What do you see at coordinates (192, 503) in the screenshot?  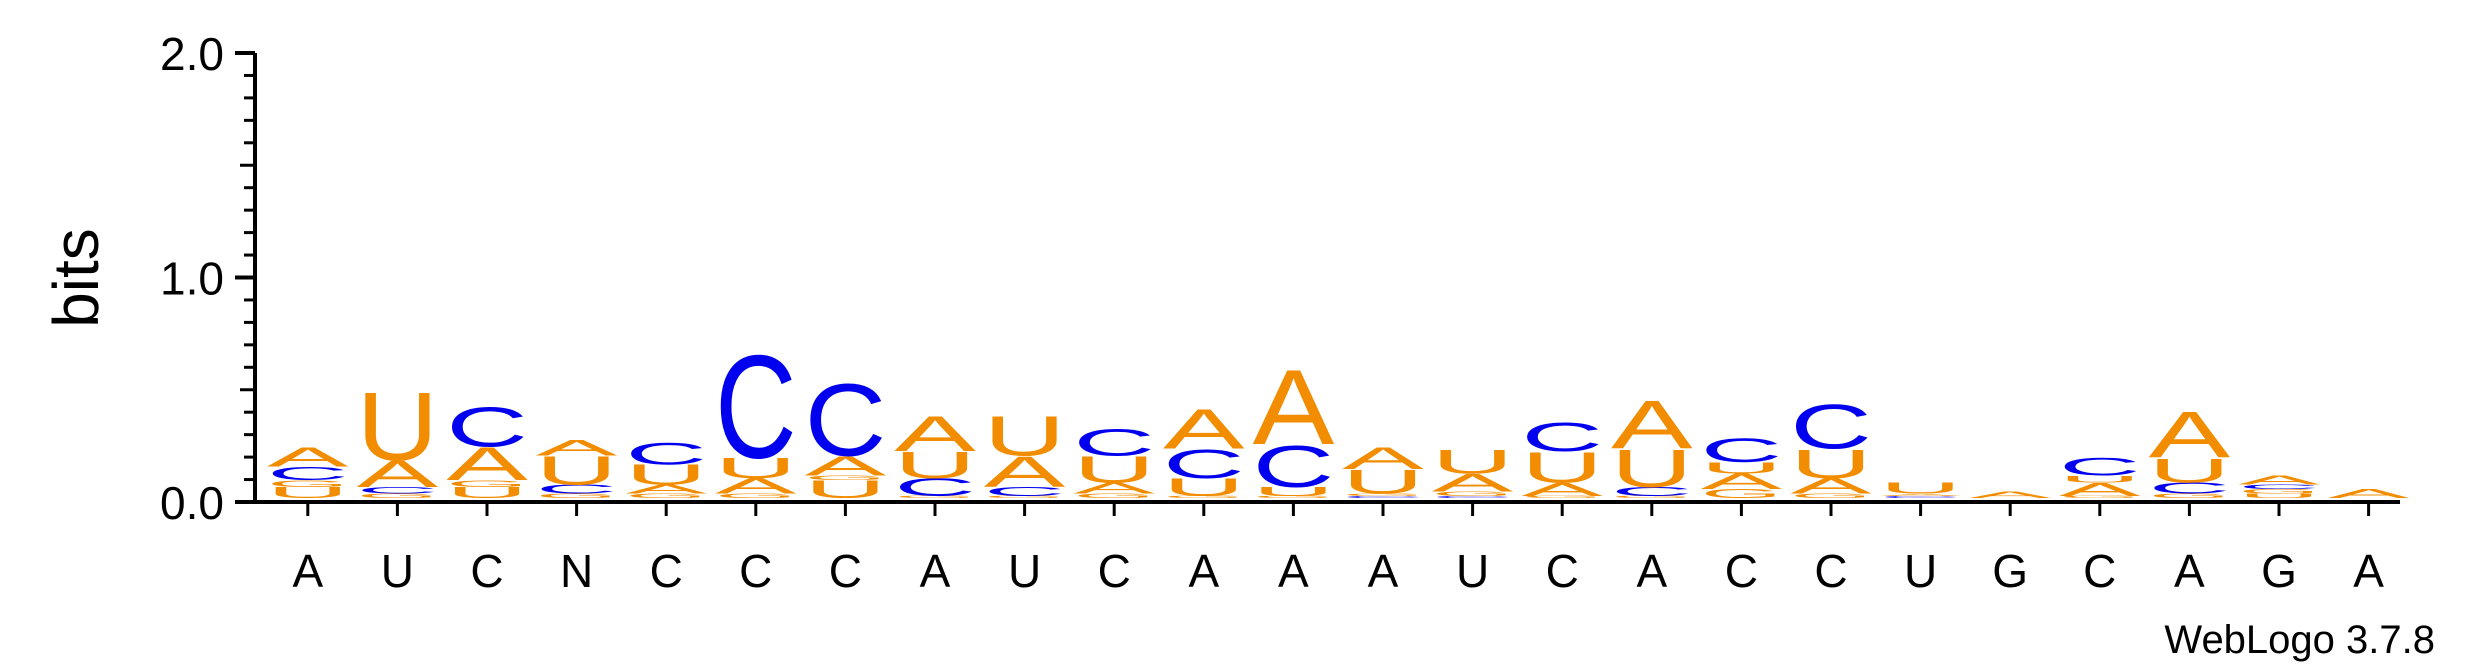 I see `y-tick-label: 0.0` at bounding box center [192, 503].